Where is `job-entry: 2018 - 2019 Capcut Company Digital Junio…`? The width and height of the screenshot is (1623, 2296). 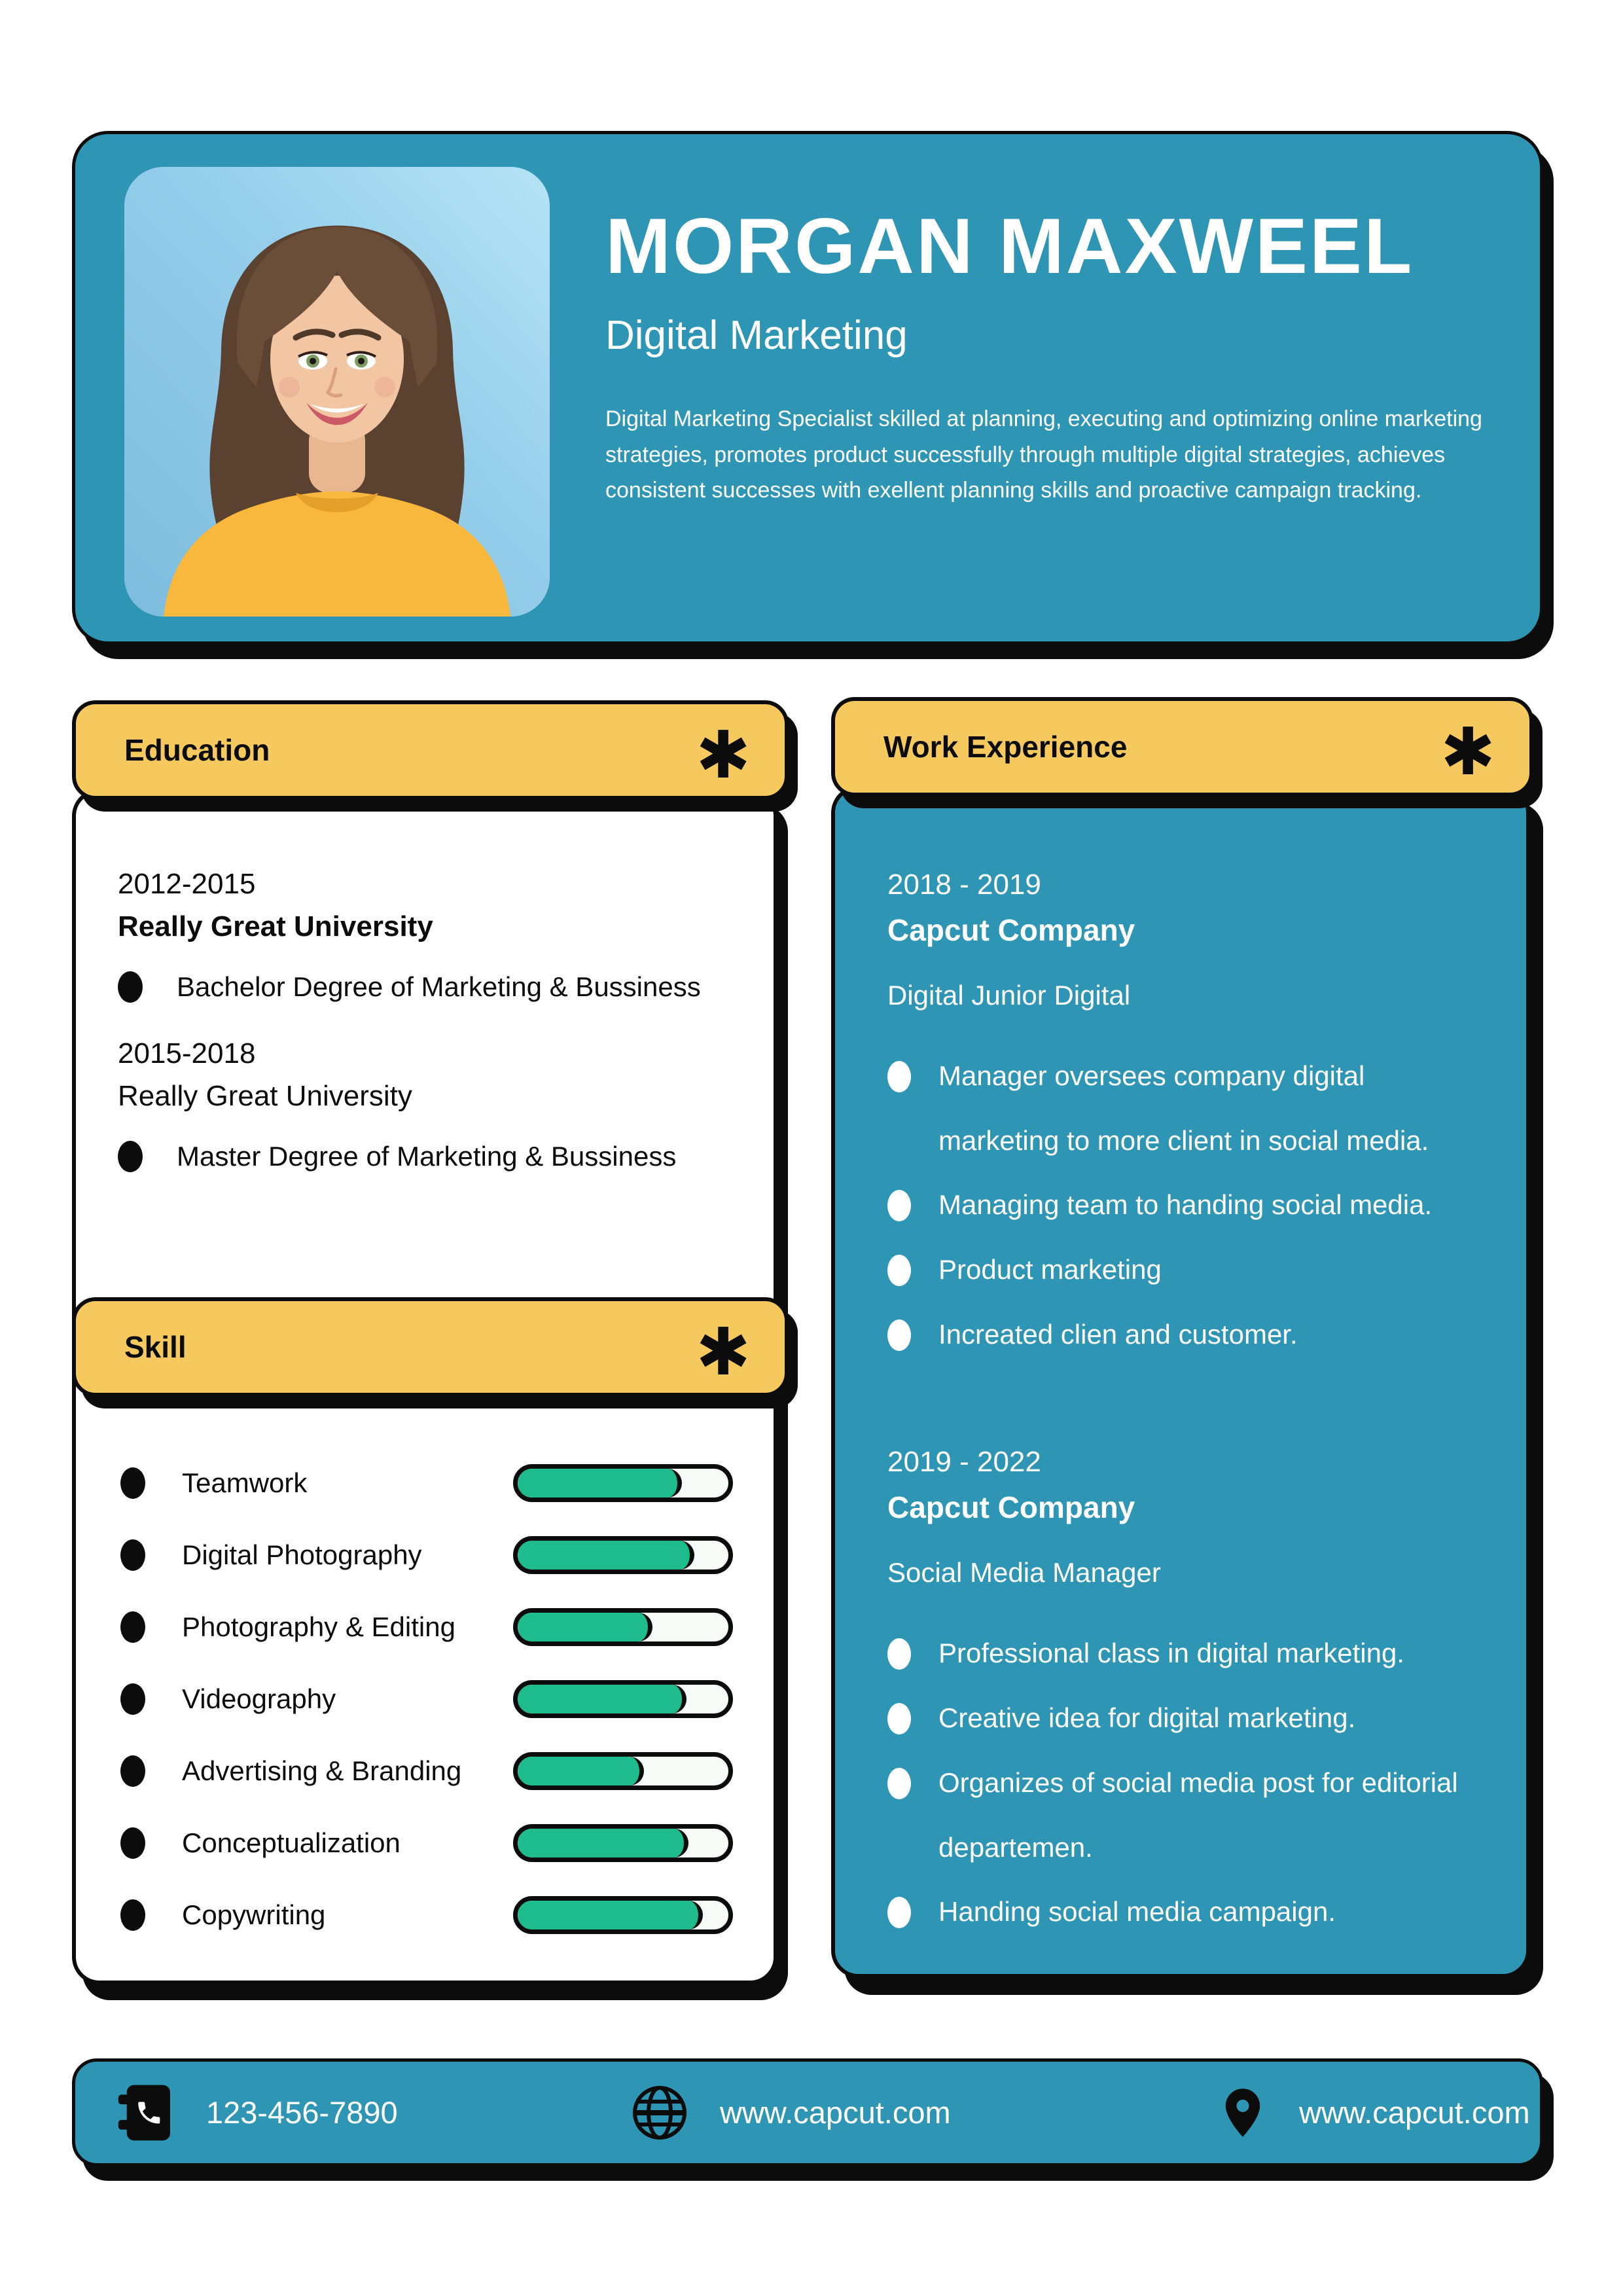 job-entry: 2018 - 2019 Capcut Company Digital Junio… is located at coordinates (1188, 1117).